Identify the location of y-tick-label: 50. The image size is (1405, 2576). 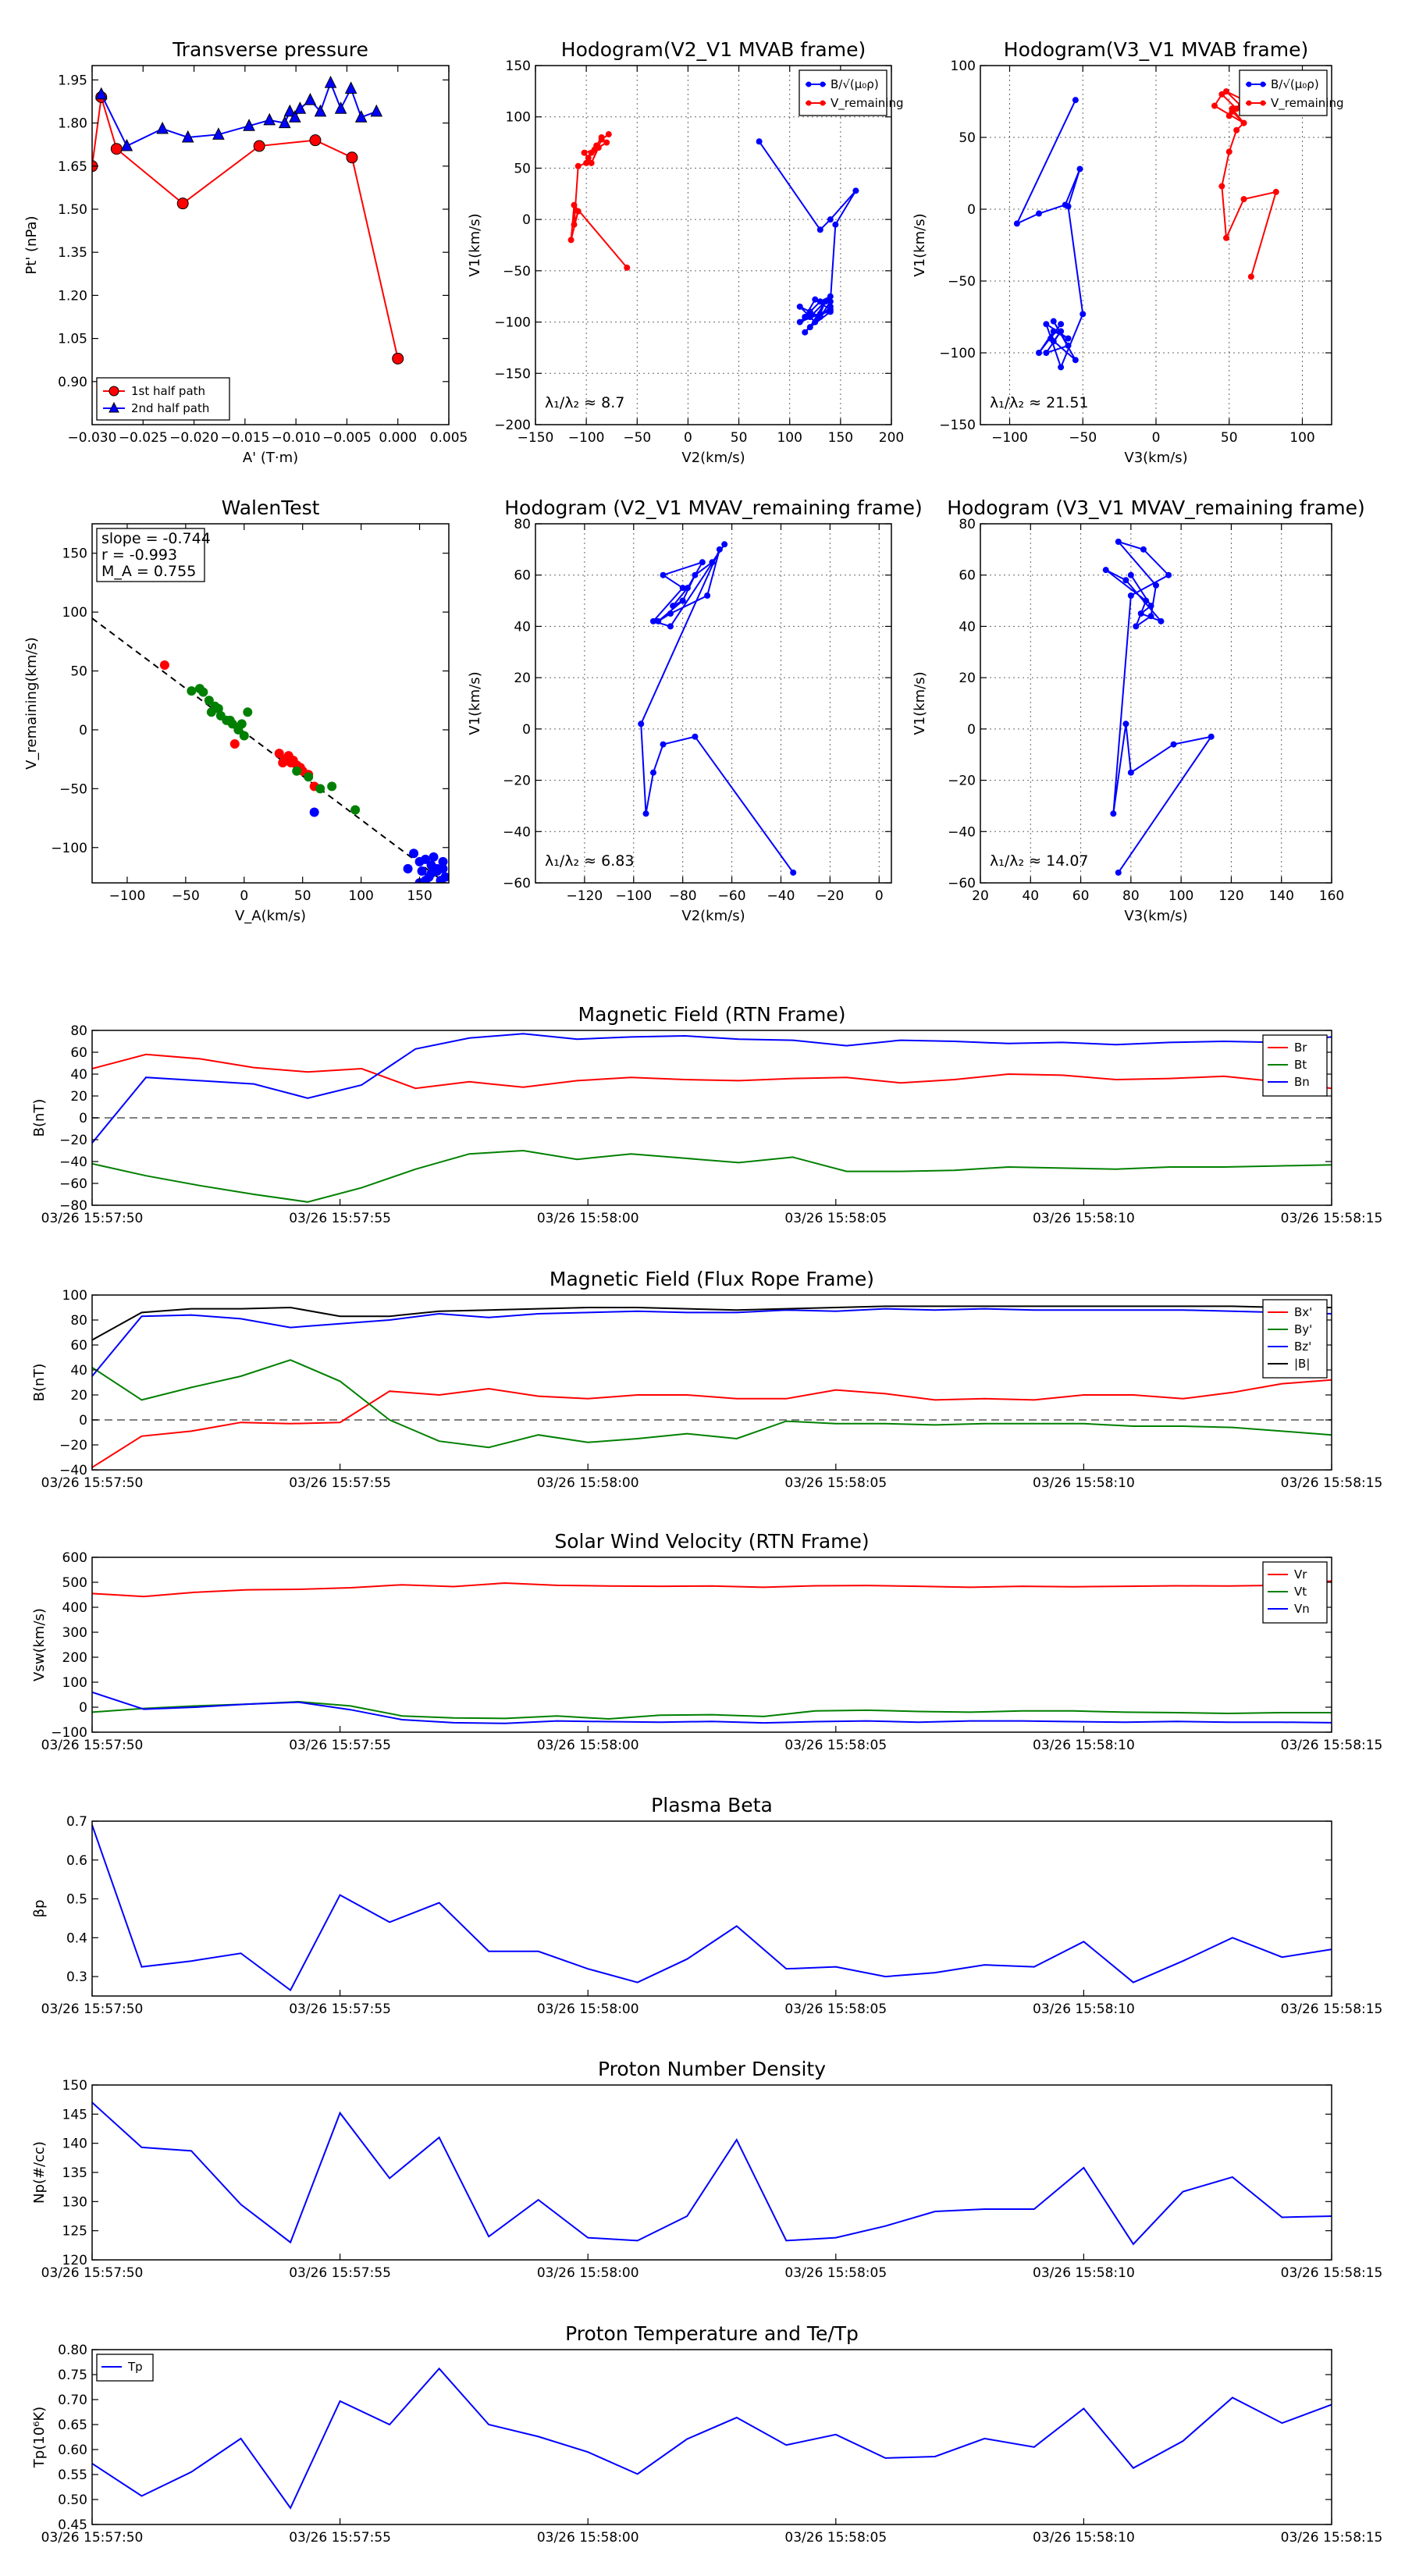
(78, 672).